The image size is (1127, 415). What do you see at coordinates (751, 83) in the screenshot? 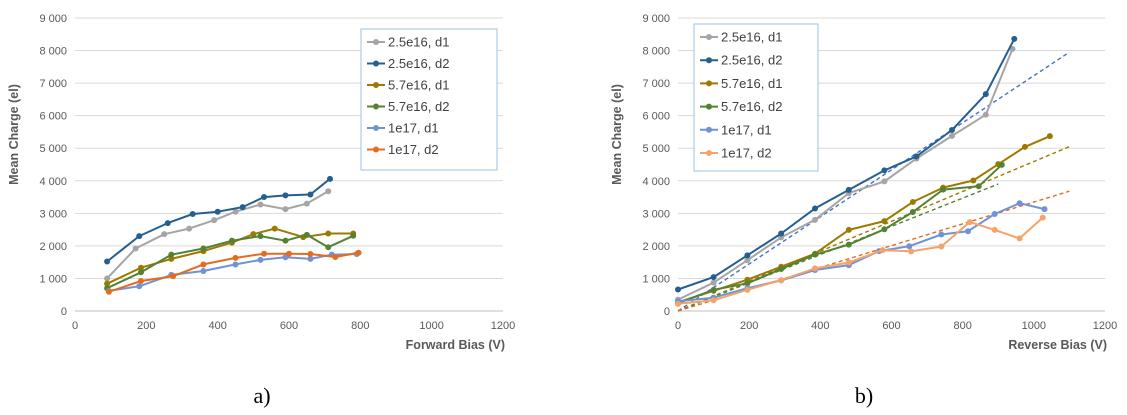
I see `legend-entry-b: 5.7e16, d1` at bounding box center [751, 83].